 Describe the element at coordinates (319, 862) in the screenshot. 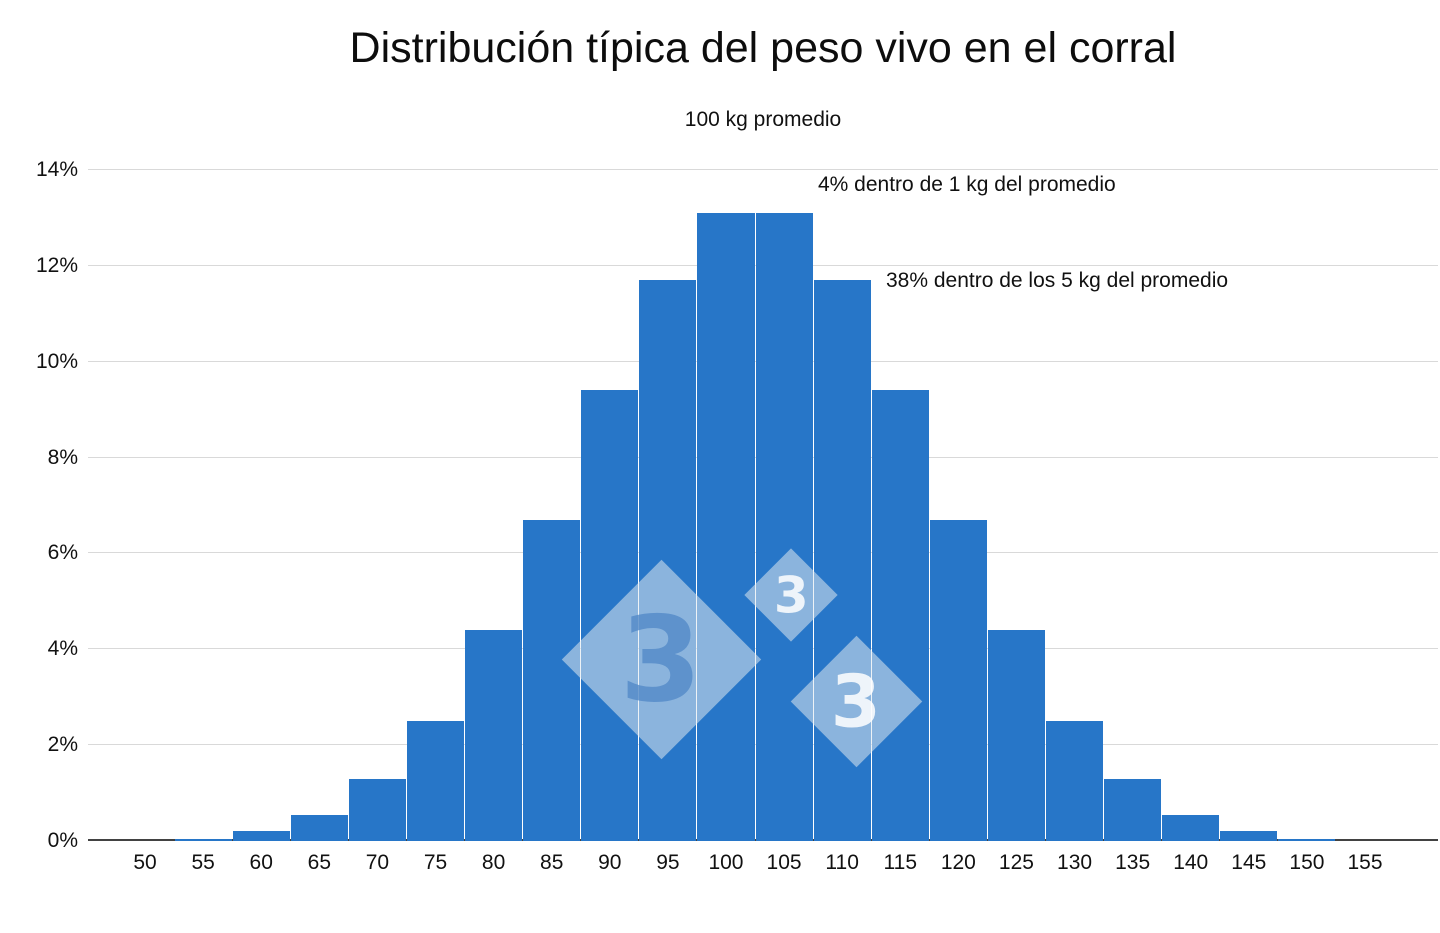

I see `x-tick-label: 65` at that location.